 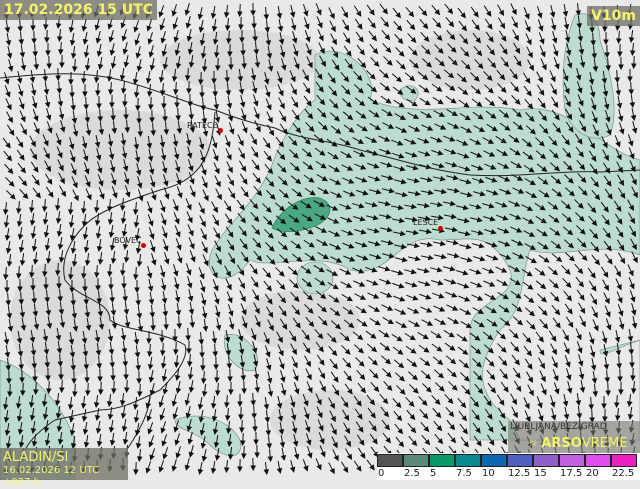 What do you see at coordinates (381, 473) in the screenshot?
I see `legend-label: 0` at bounding box center [381, 473].